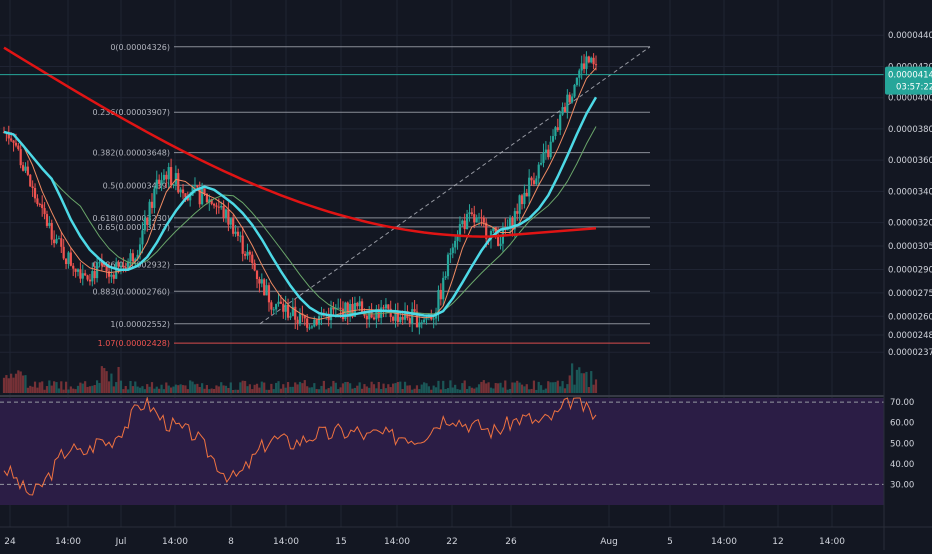  I want to click on rsi-axis-label: 70.00, so click(902, 403).